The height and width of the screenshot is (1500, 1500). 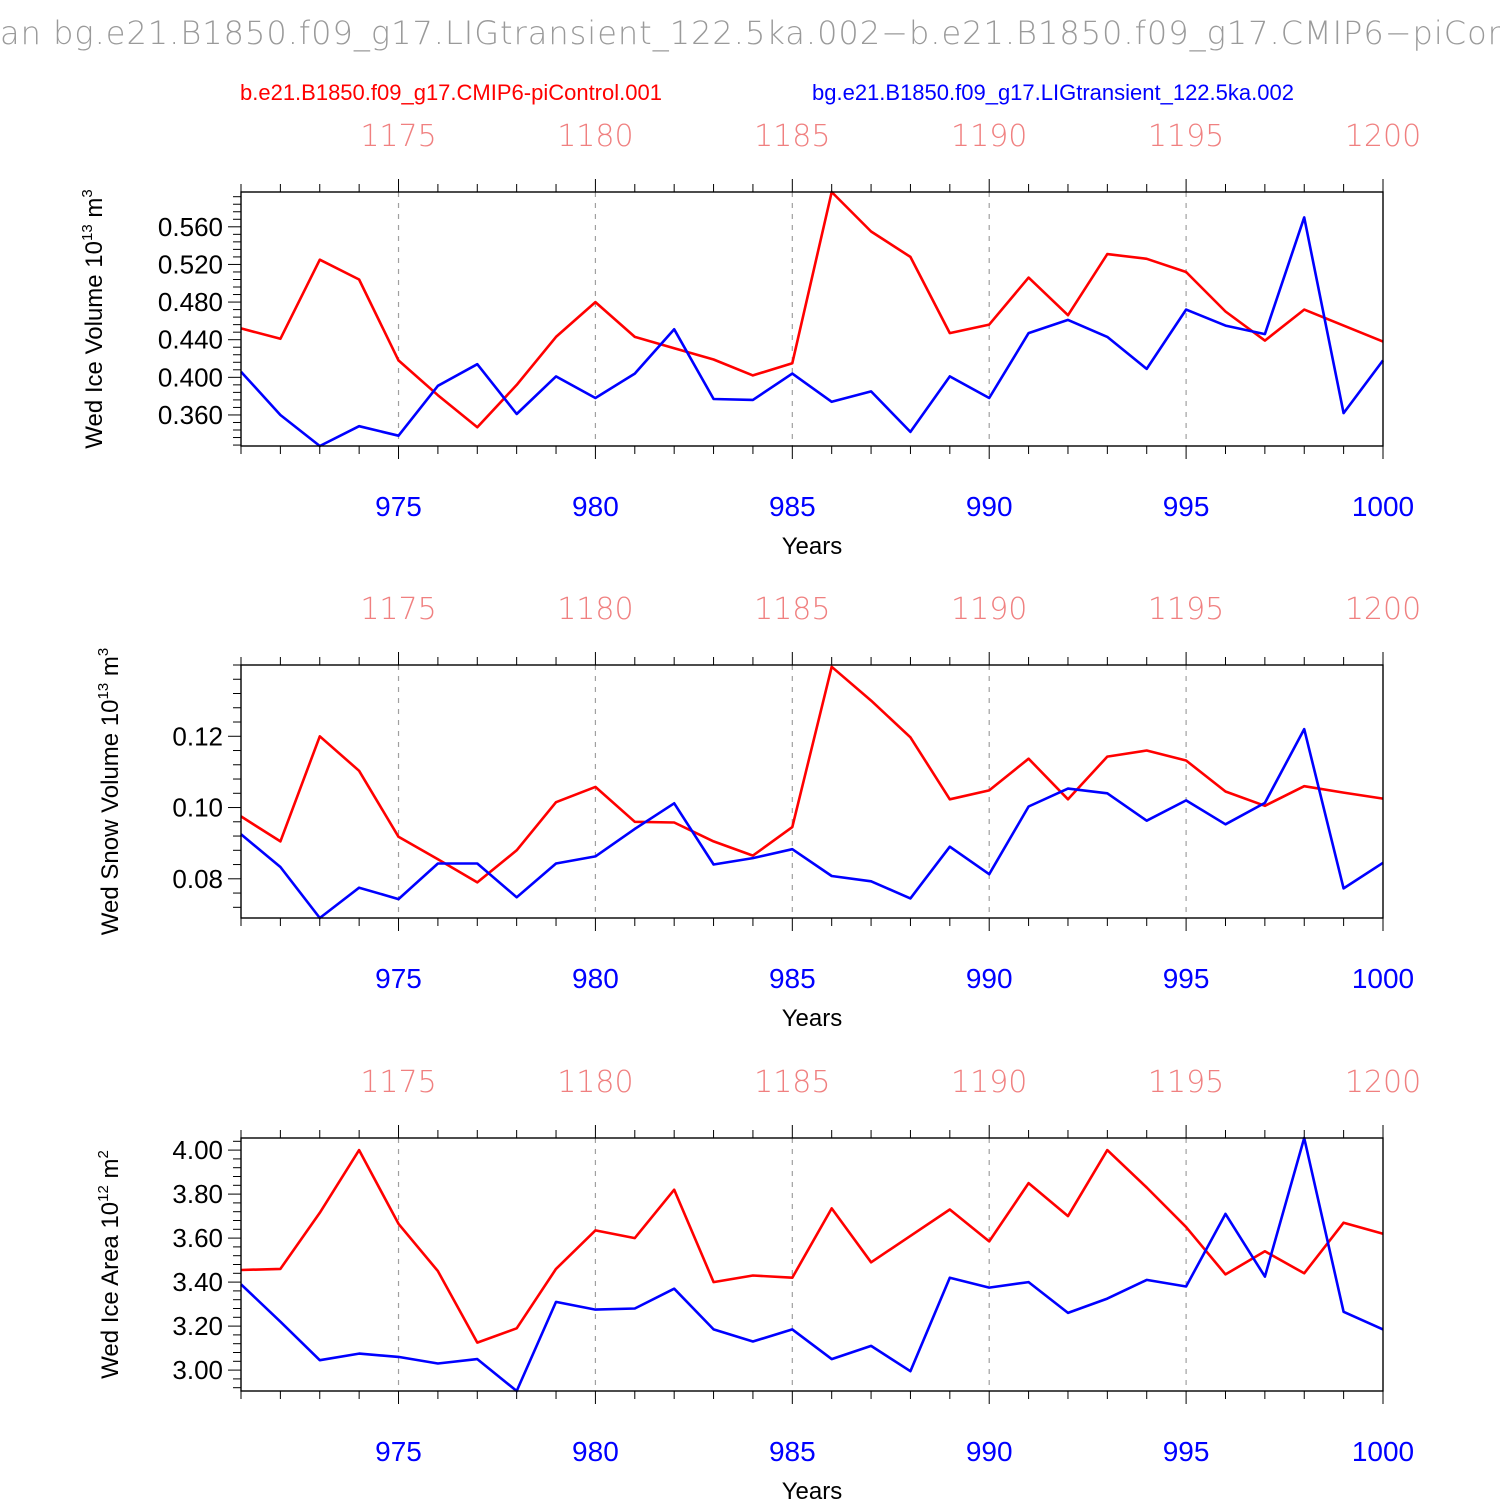 I want to click on y-tick-label: 0.560, so click(x=190, y=227).